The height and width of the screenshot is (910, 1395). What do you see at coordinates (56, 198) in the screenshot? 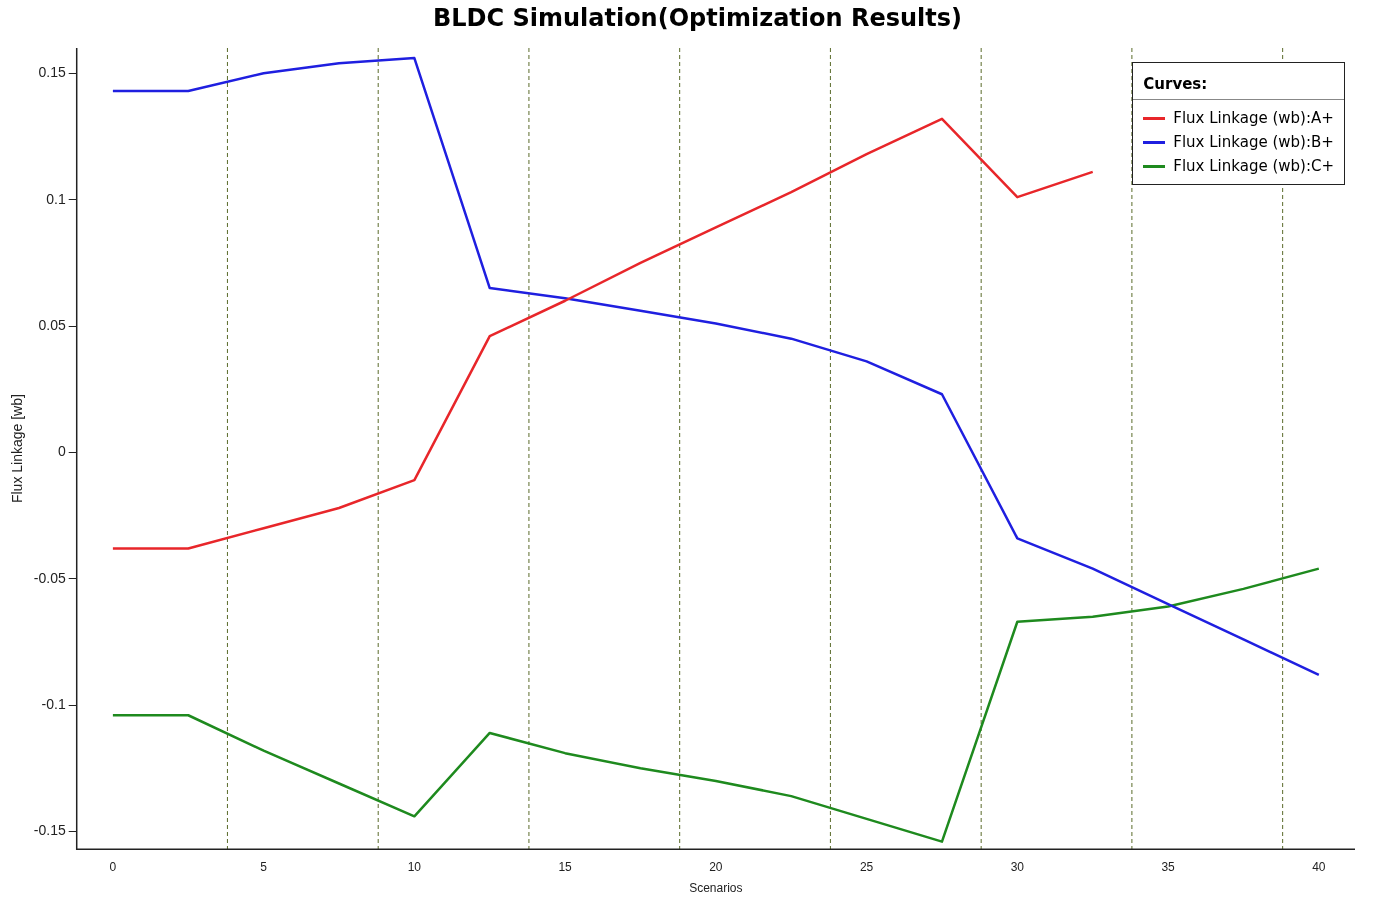
I see `y-tick-label: 0.1` at bounding box center [56, 198].